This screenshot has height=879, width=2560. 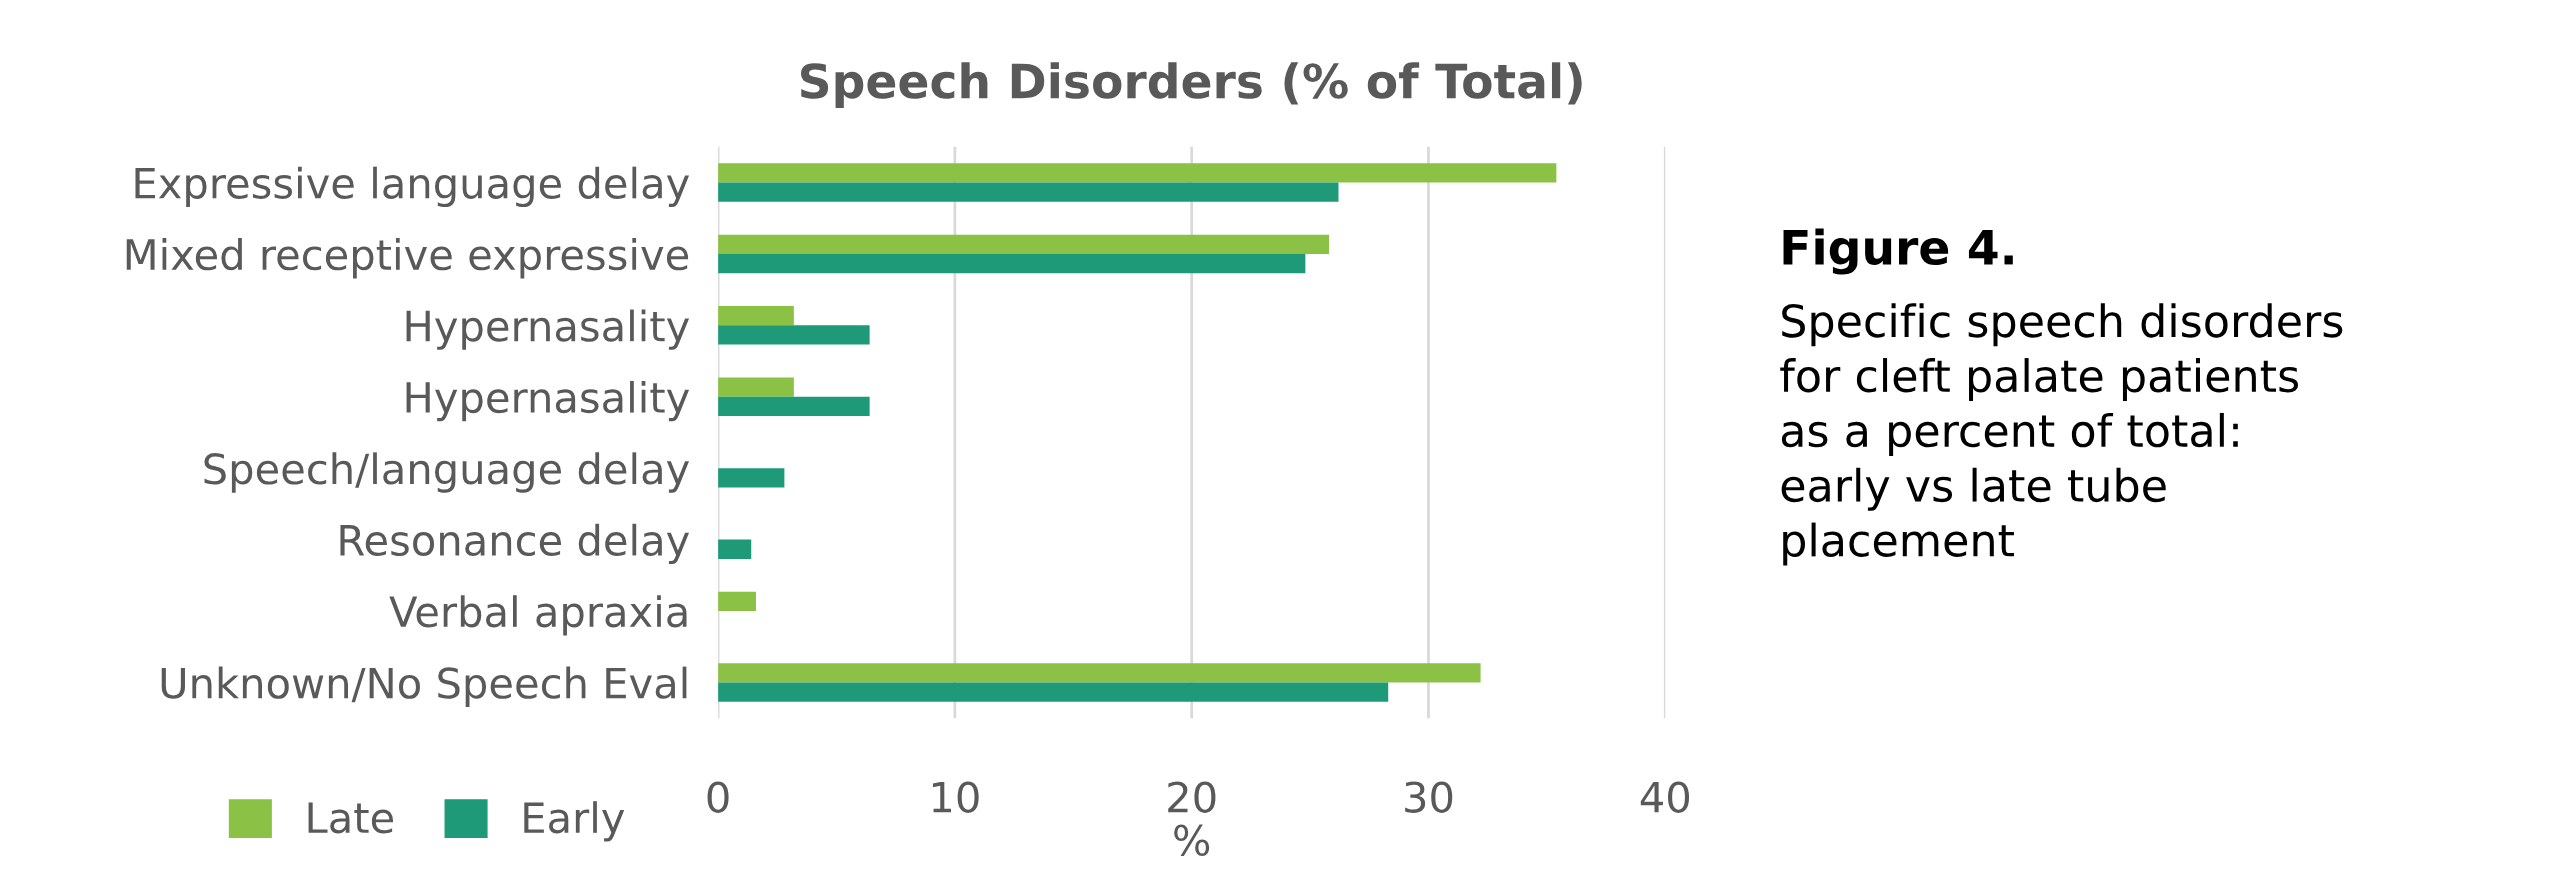 I want to click on x-axis-title: %, so click(x=1192, y=840).